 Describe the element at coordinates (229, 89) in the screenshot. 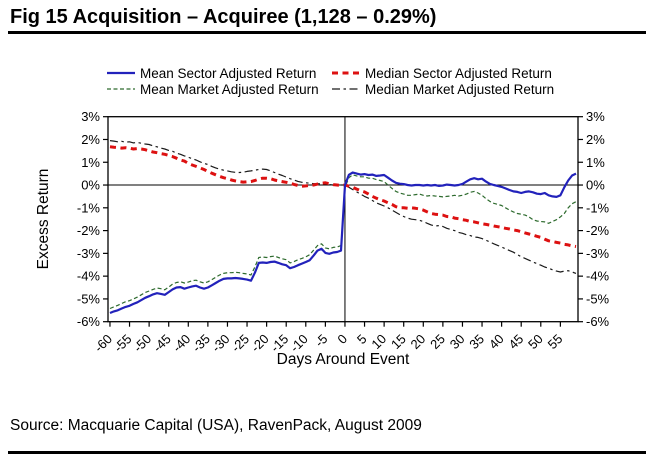

I see `legend-label-mean-market: Mean Market Adjusted Return` at that location.